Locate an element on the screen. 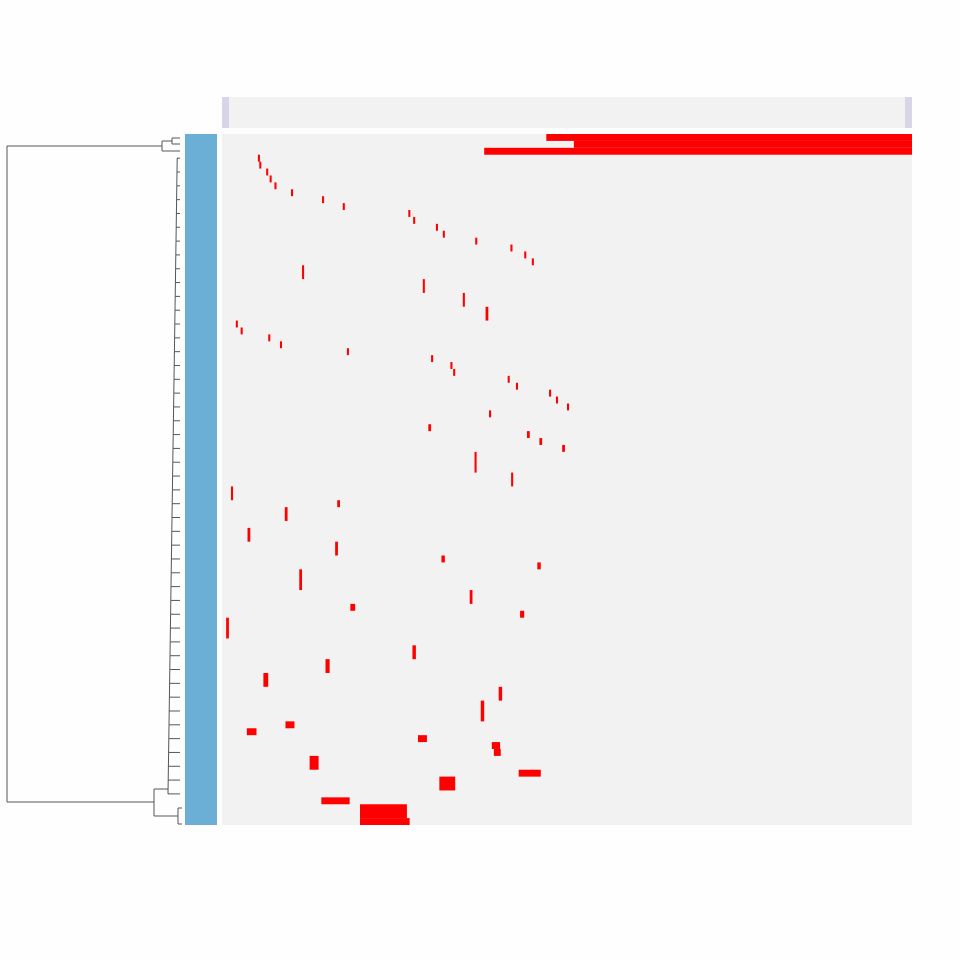  column-annotation-cell is located at coordinates (567, 112).